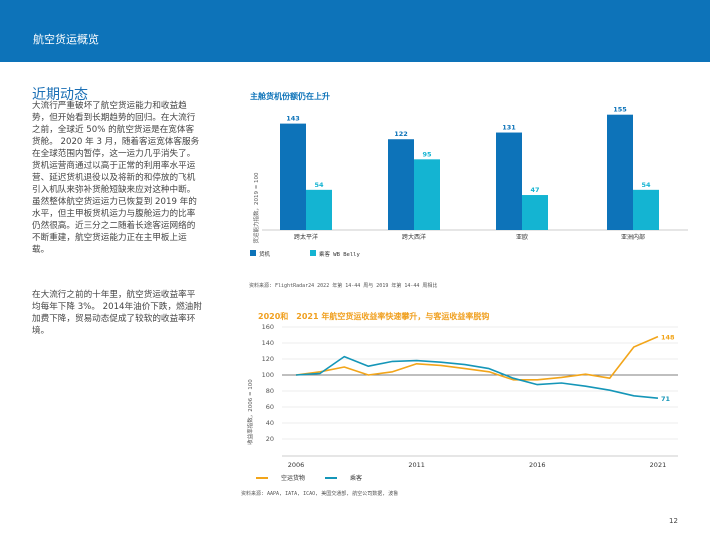  I want to click on line-x-tick-label: 2021, so click(658, 465).